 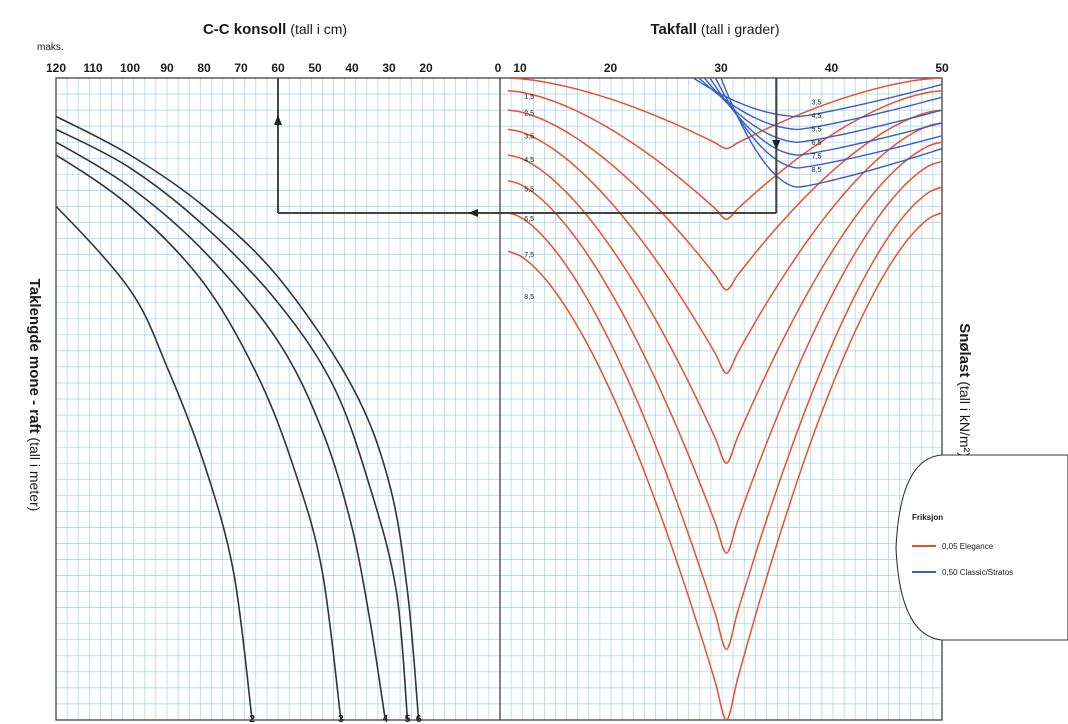 What do you see at coordinates (335, 719) in the screenshot?
I see `cc-curve-labels: 65 4 3 2` at bounding box center [335, 719].